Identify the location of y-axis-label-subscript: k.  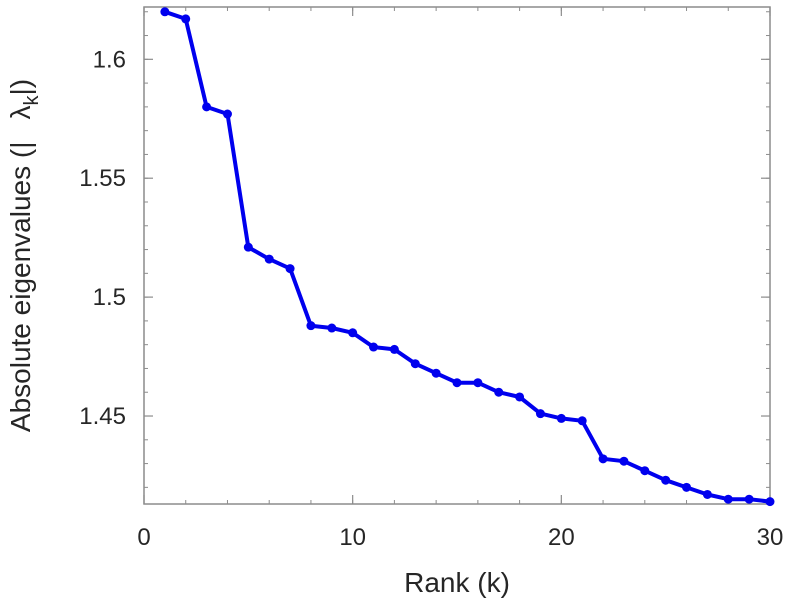
(32, 100).